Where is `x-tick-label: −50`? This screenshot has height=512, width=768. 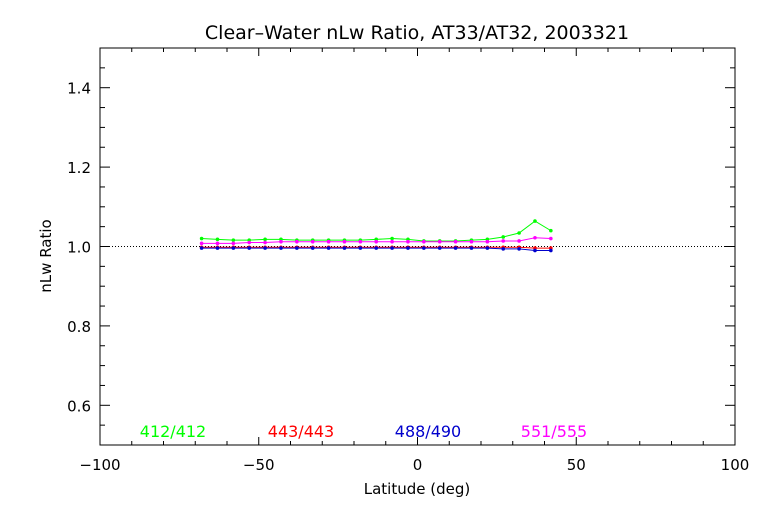 x-tick-label: −50 is located at coordinates (259, 465).